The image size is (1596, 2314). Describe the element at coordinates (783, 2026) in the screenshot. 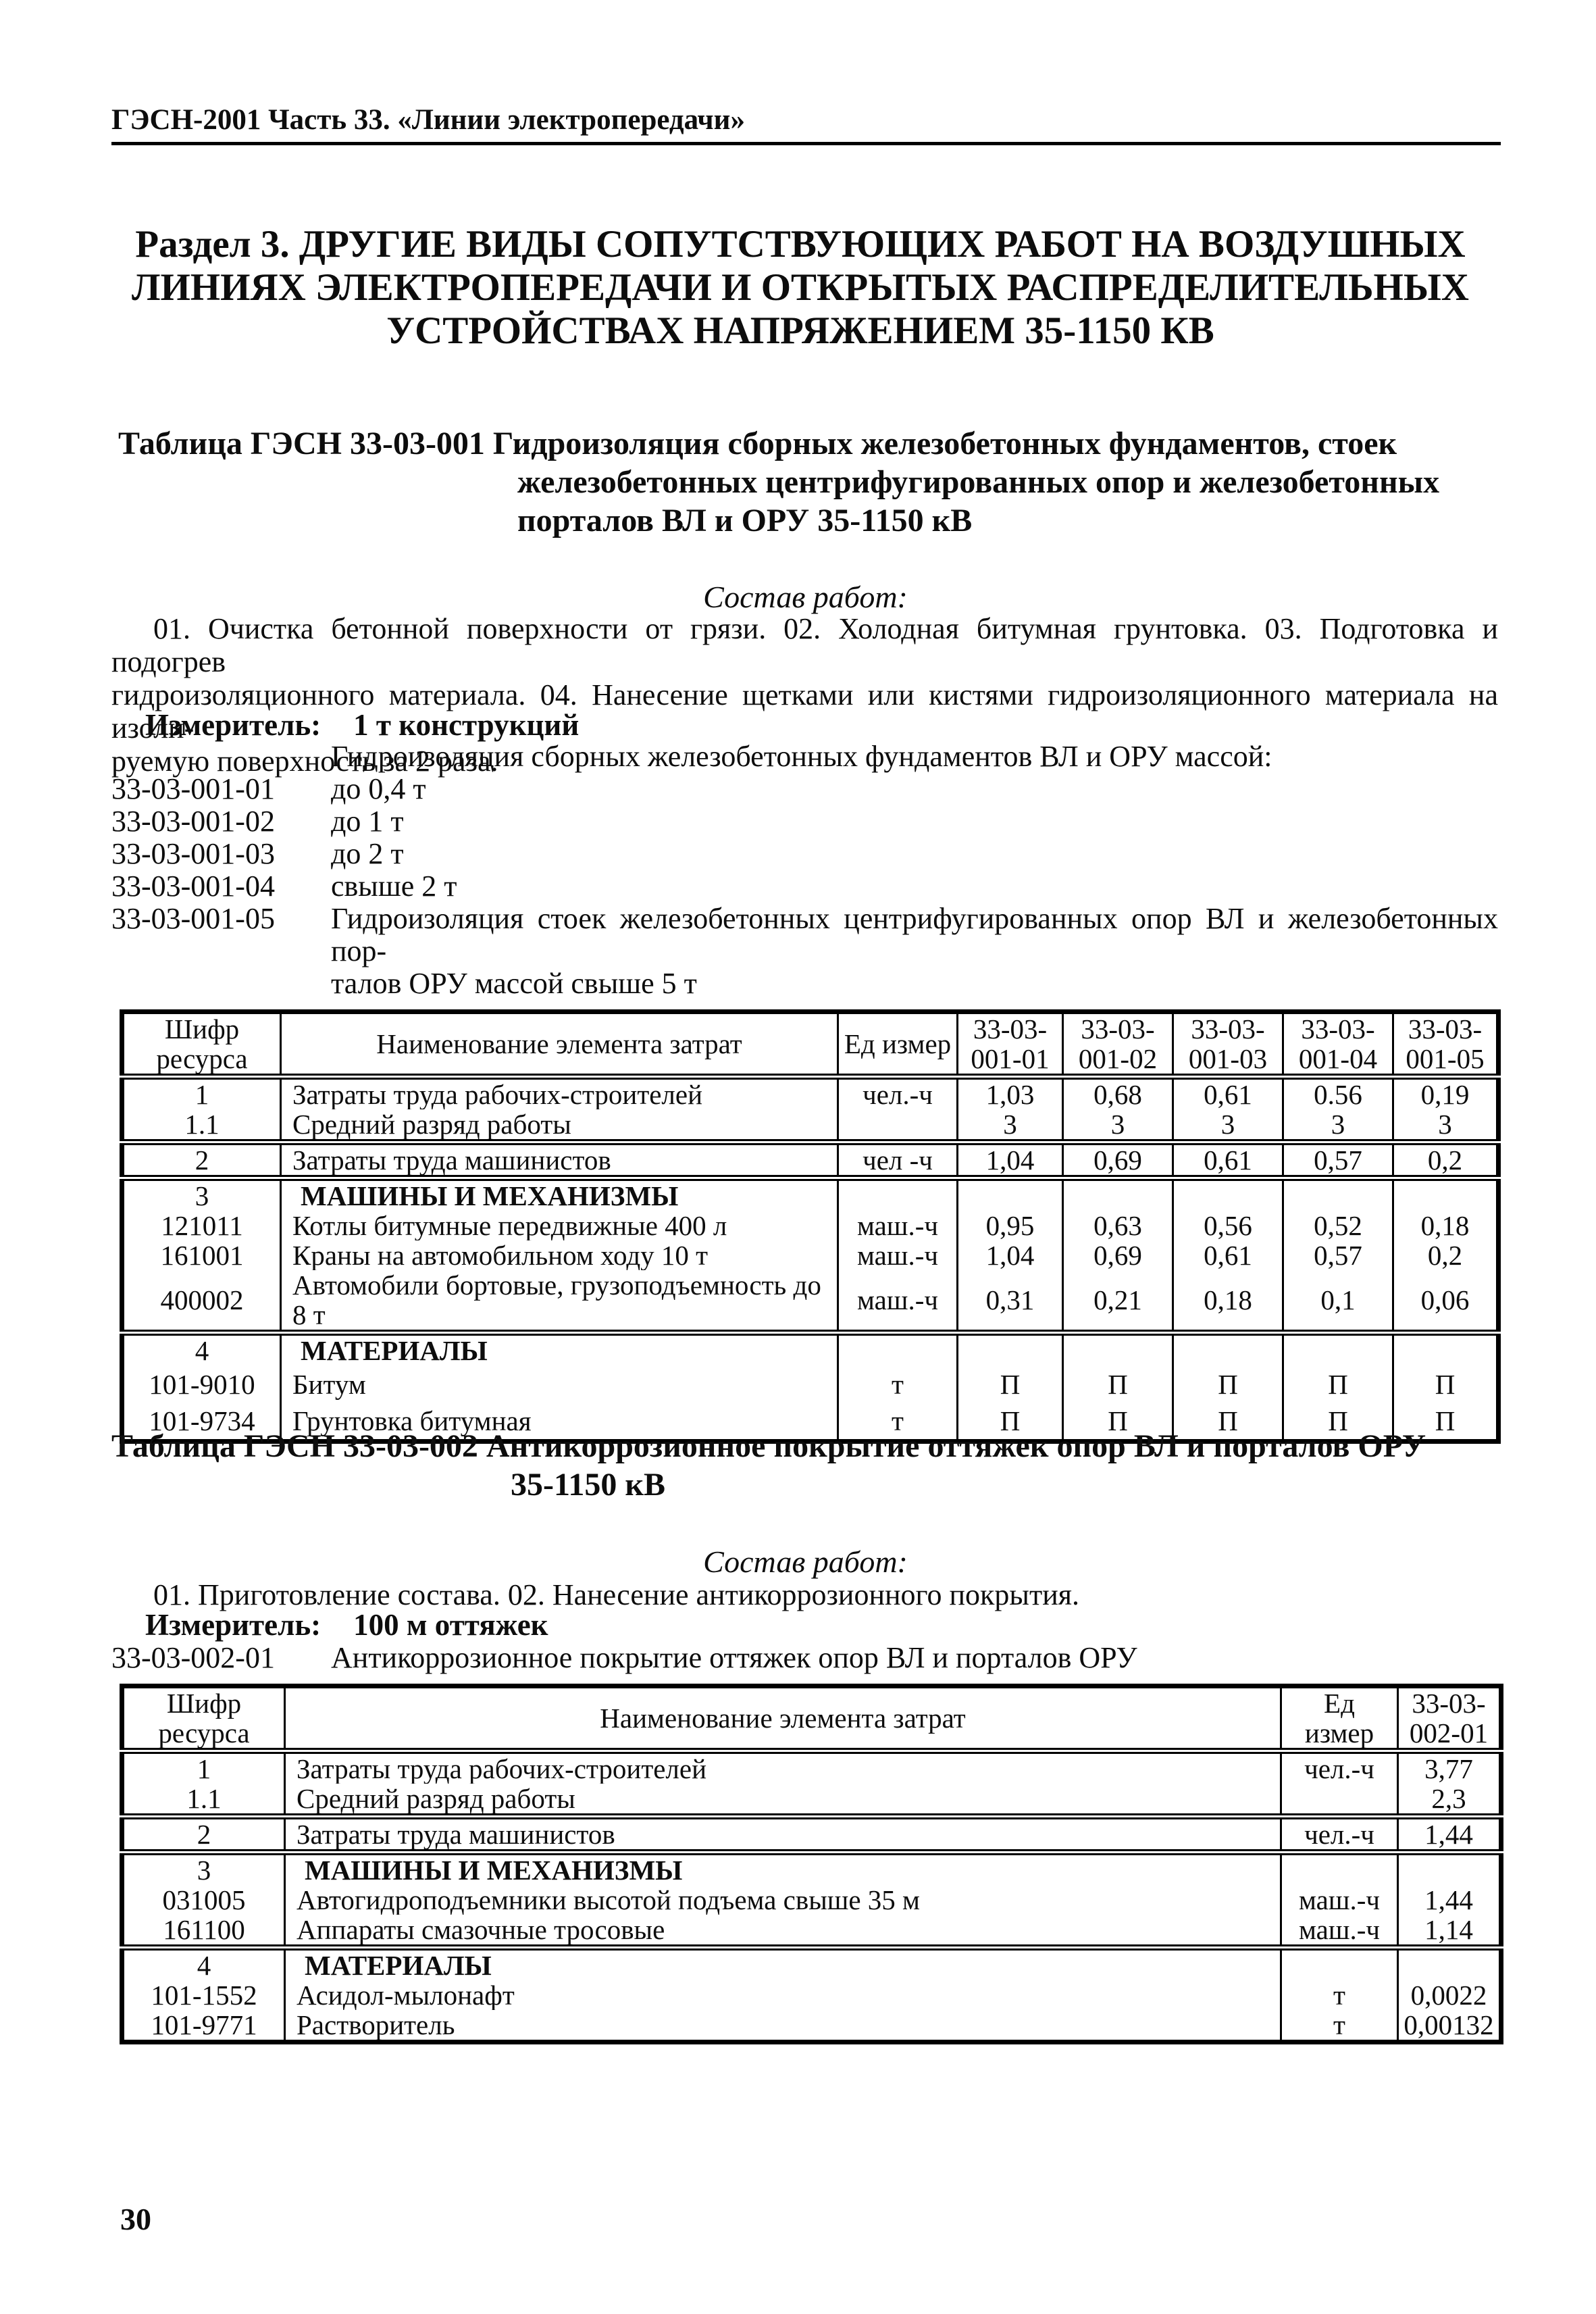

I see `grid-cell: Растворитель` at that location.